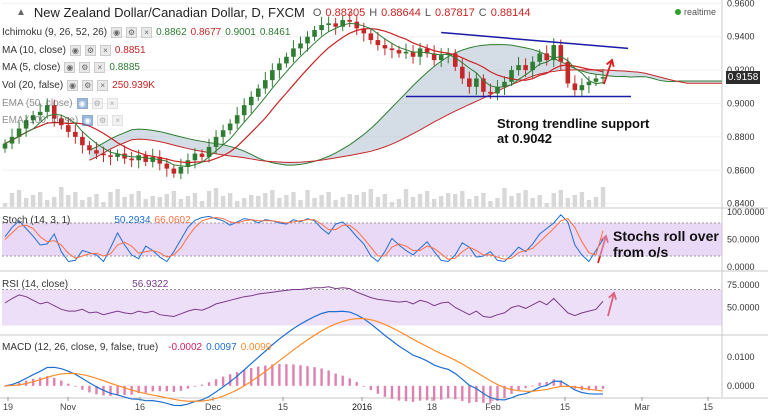 The image size is (768, 420). I want to click on legend-value: 0.9001, so click(240, 32).